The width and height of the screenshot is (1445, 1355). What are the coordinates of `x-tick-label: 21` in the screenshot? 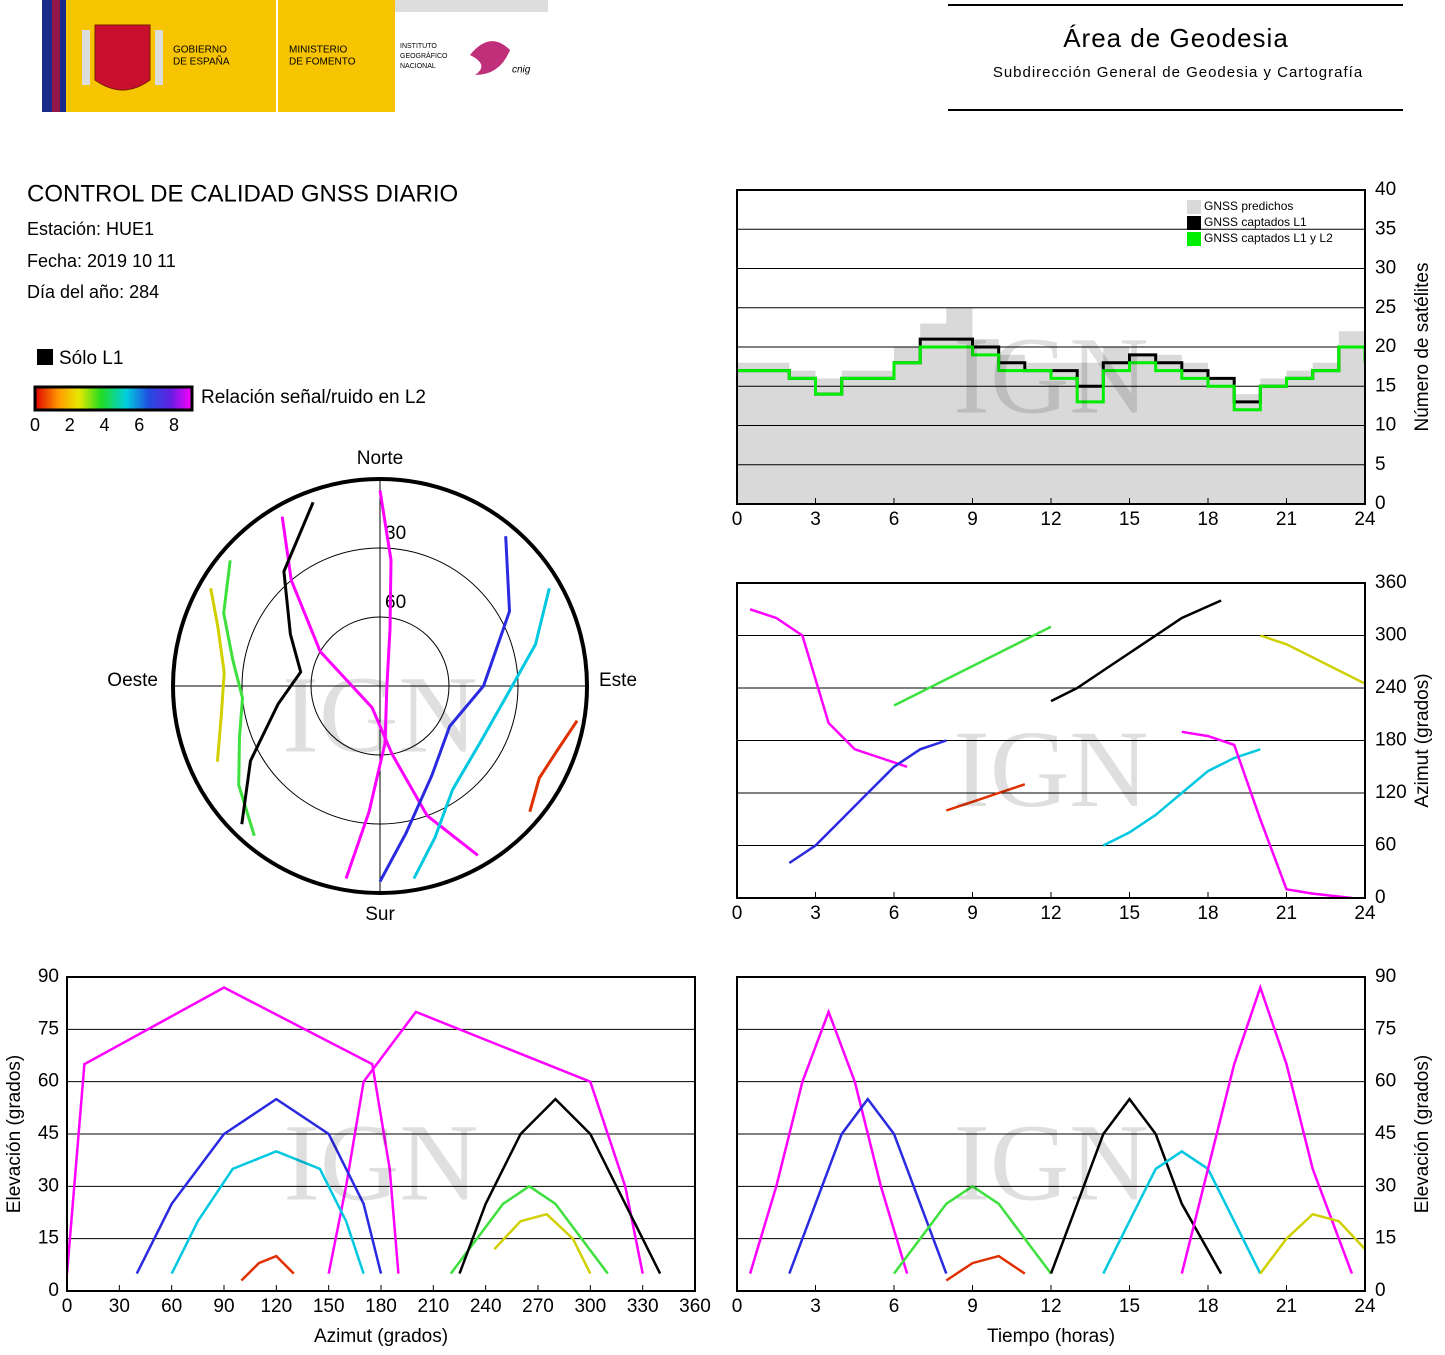 It's located at (1286, 913).